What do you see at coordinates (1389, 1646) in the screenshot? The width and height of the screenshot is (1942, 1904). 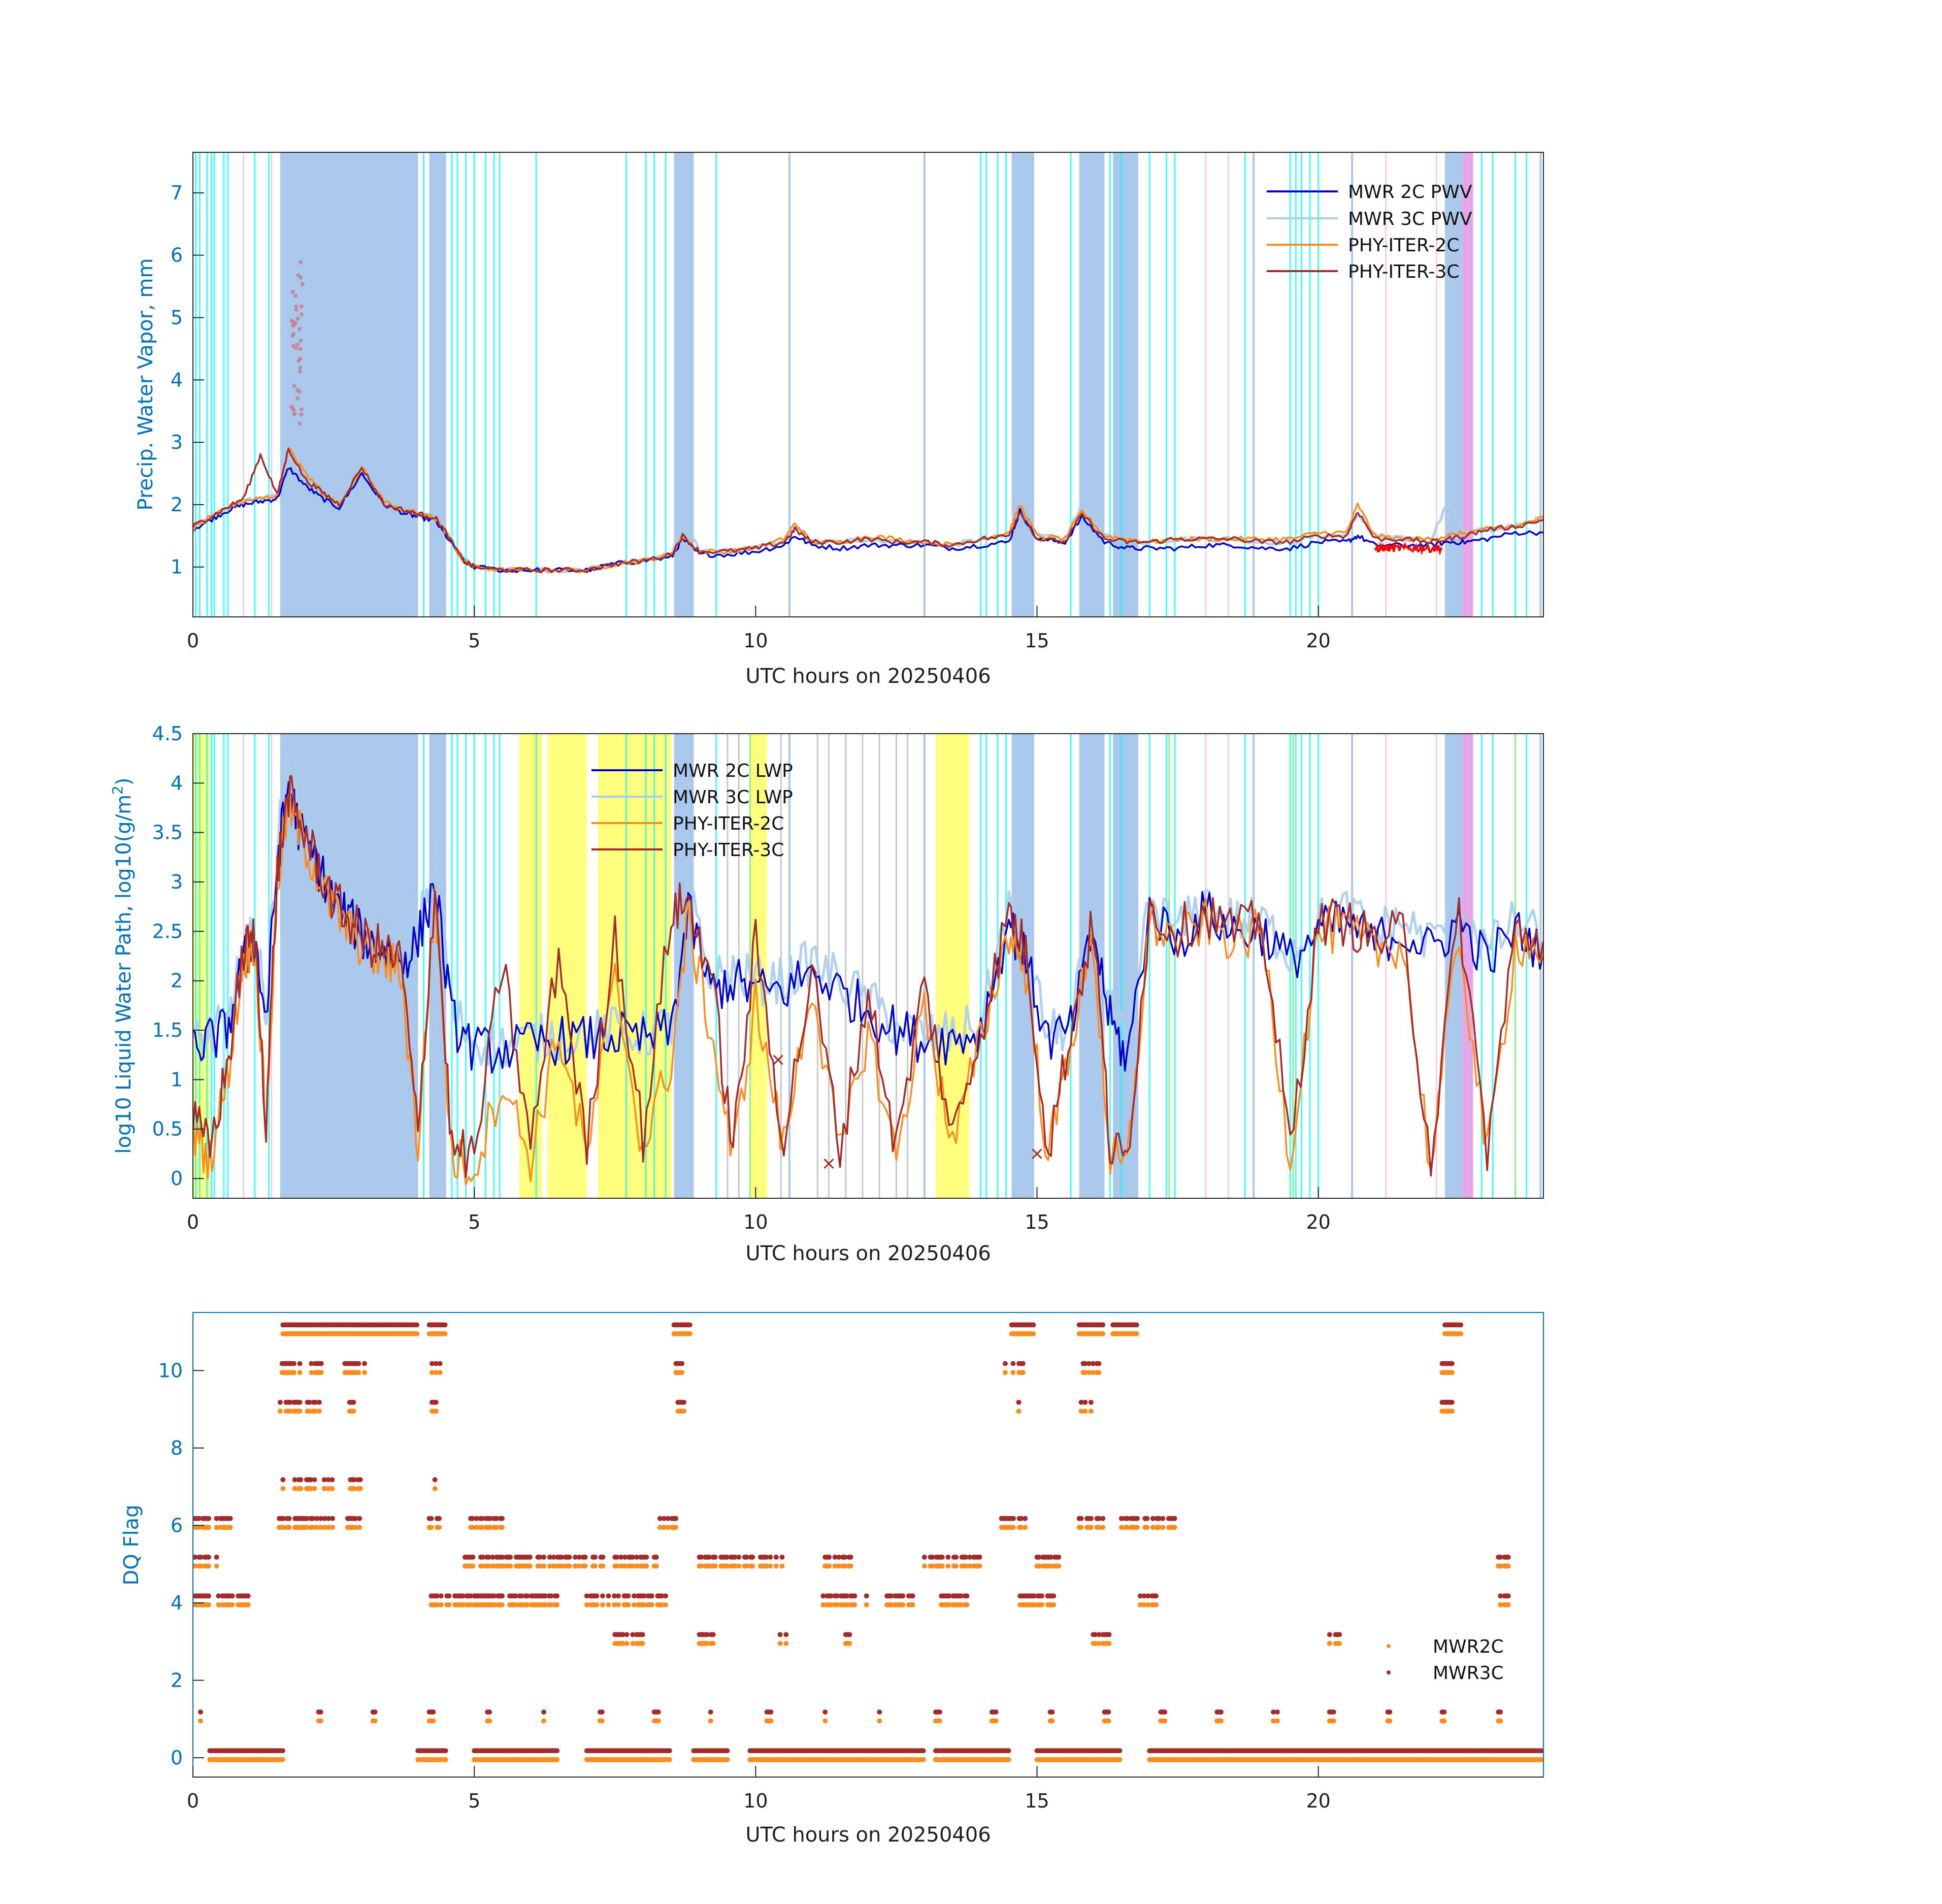 I see `dq-legend-marker-2c` at bounding box center [1389, 1646].